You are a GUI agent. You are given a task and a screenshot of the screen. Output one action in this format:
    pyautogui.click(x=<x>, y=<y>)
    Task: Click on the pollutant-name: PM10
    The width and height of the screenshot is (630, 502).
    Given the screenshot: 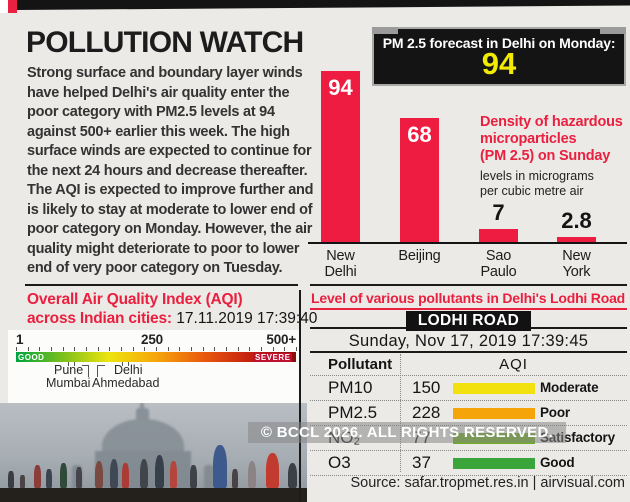 What is the action you would take?
    pyautogui.click(x=350, y=387)
    